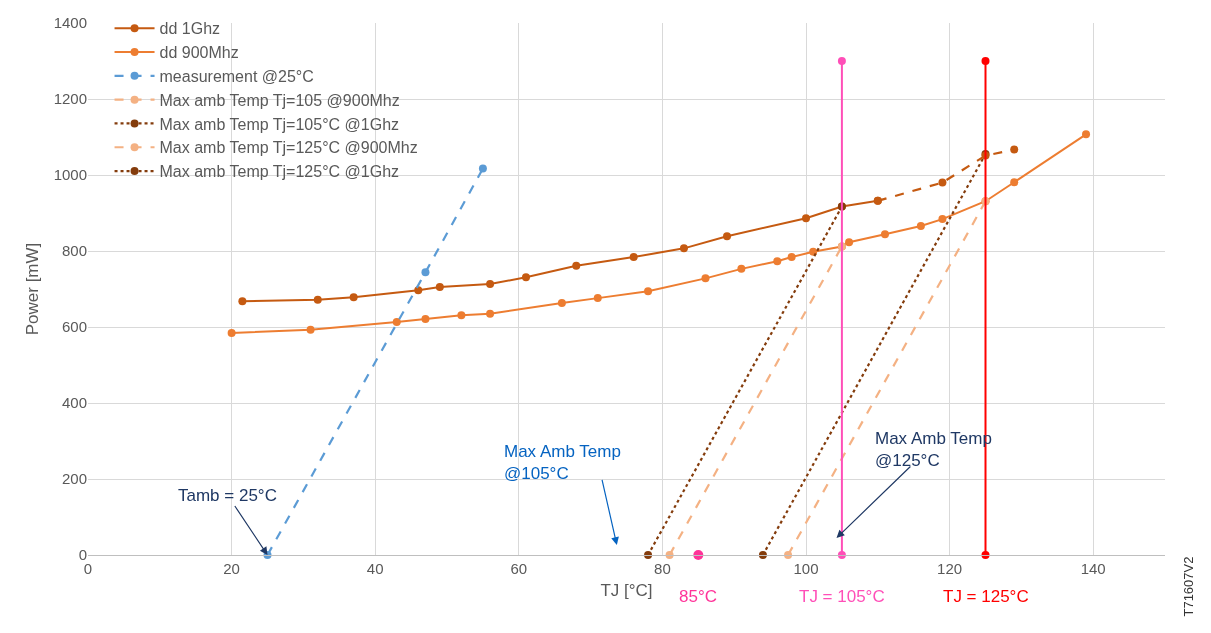 The image size is (1211, 633). I want to click on annotation: TJ = 125°C, so click(986, 596).